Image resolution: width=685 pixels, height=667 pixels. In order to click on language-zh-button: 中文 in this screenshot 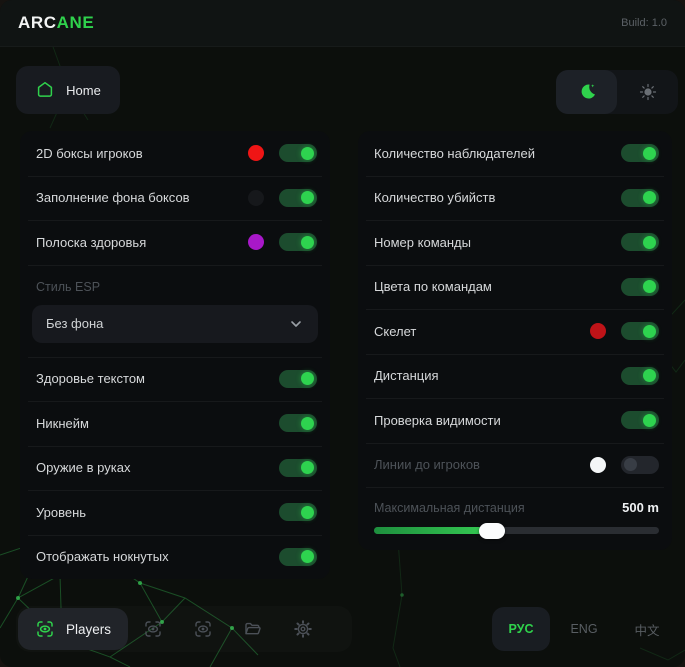, I will do `click(647, 630)`.